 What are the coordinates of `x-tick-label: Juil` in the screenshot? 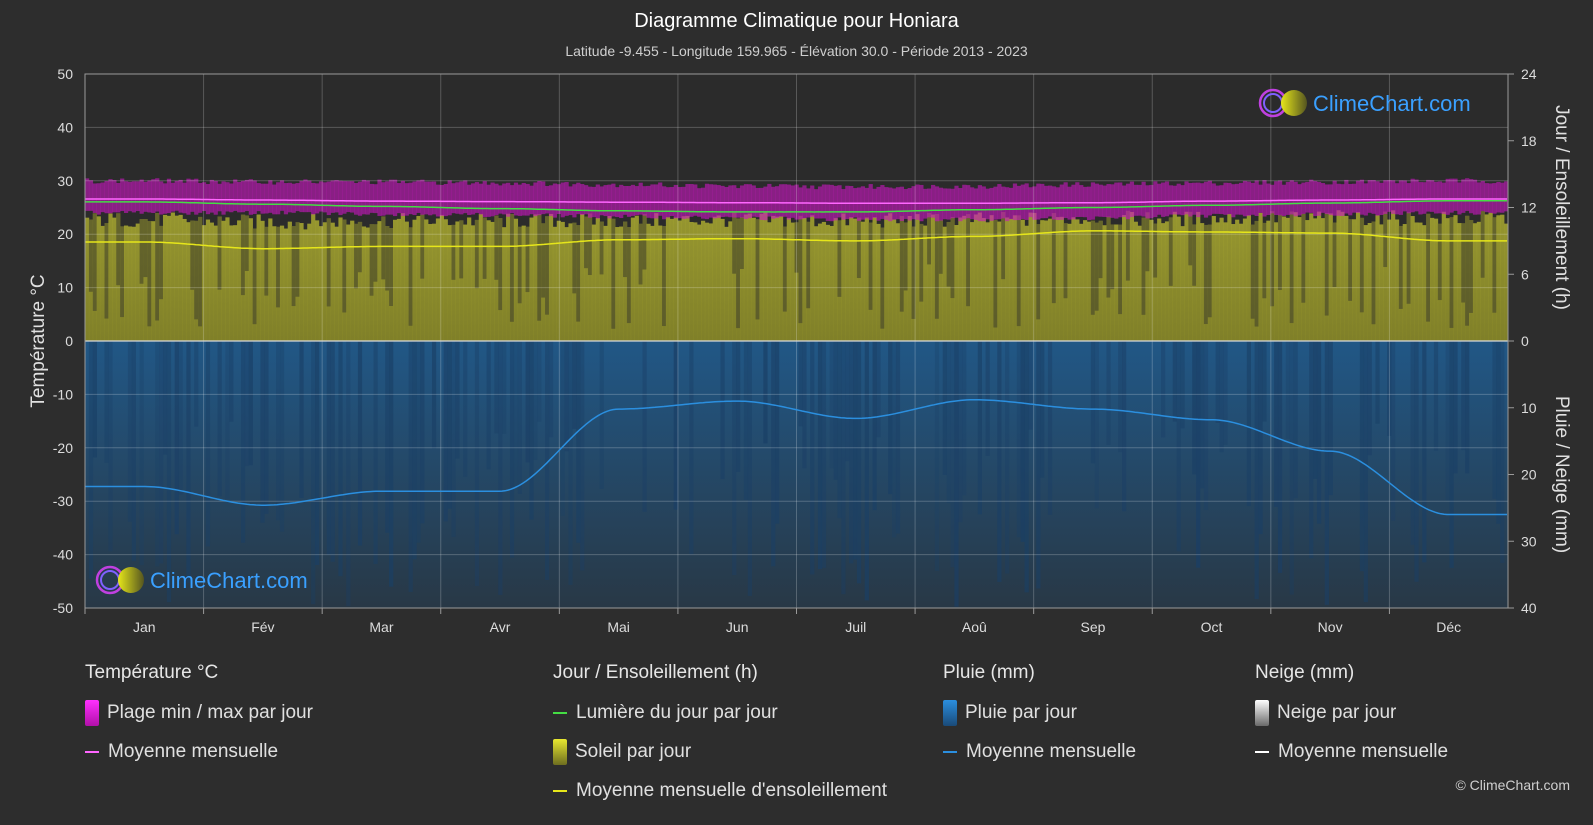 It's located at (855, 627).